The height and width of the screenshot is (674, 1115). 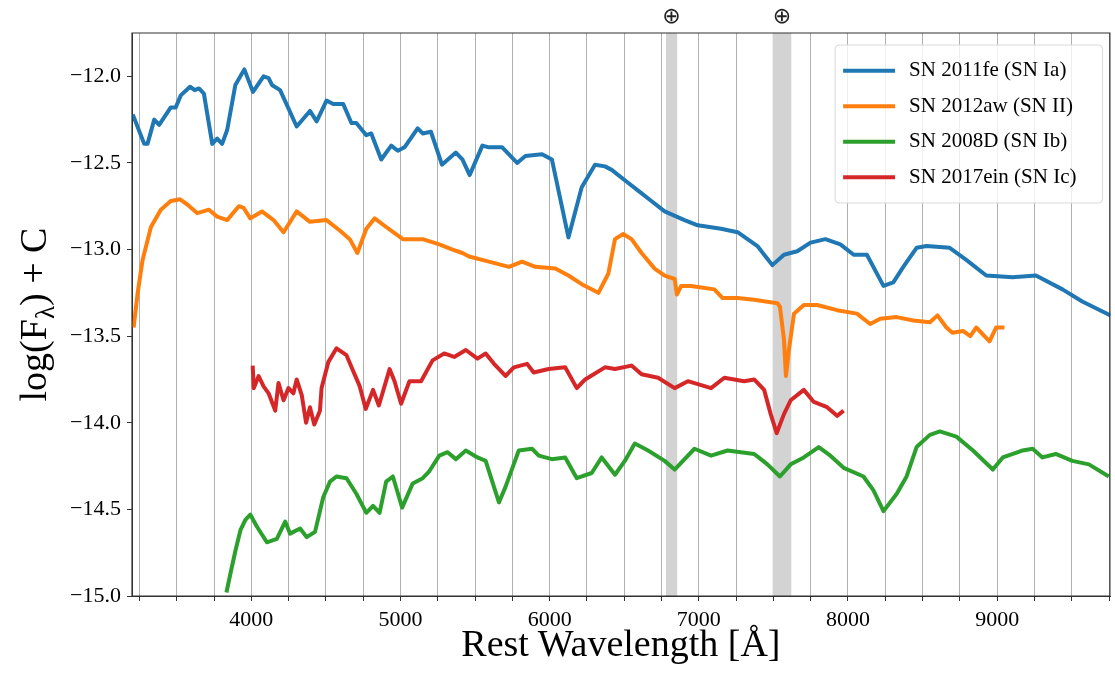 I want to click on y-tick-label: −14.0, so click(x=95, y=421).